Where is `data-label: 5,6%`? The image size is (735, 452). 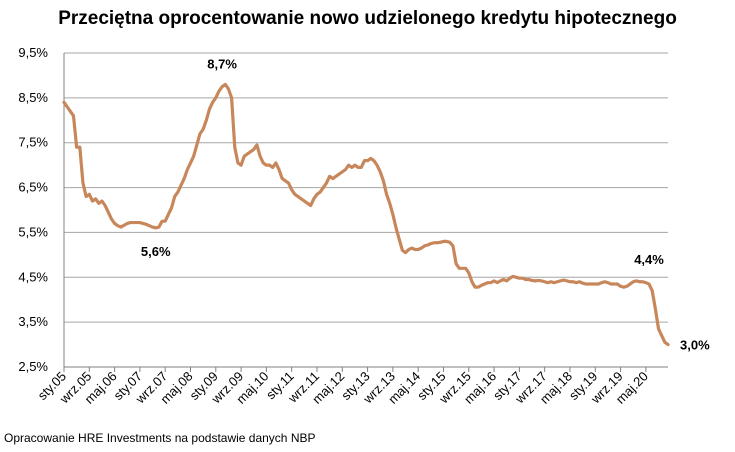
data-label: 5,6% is located at coordinates (156, 251).